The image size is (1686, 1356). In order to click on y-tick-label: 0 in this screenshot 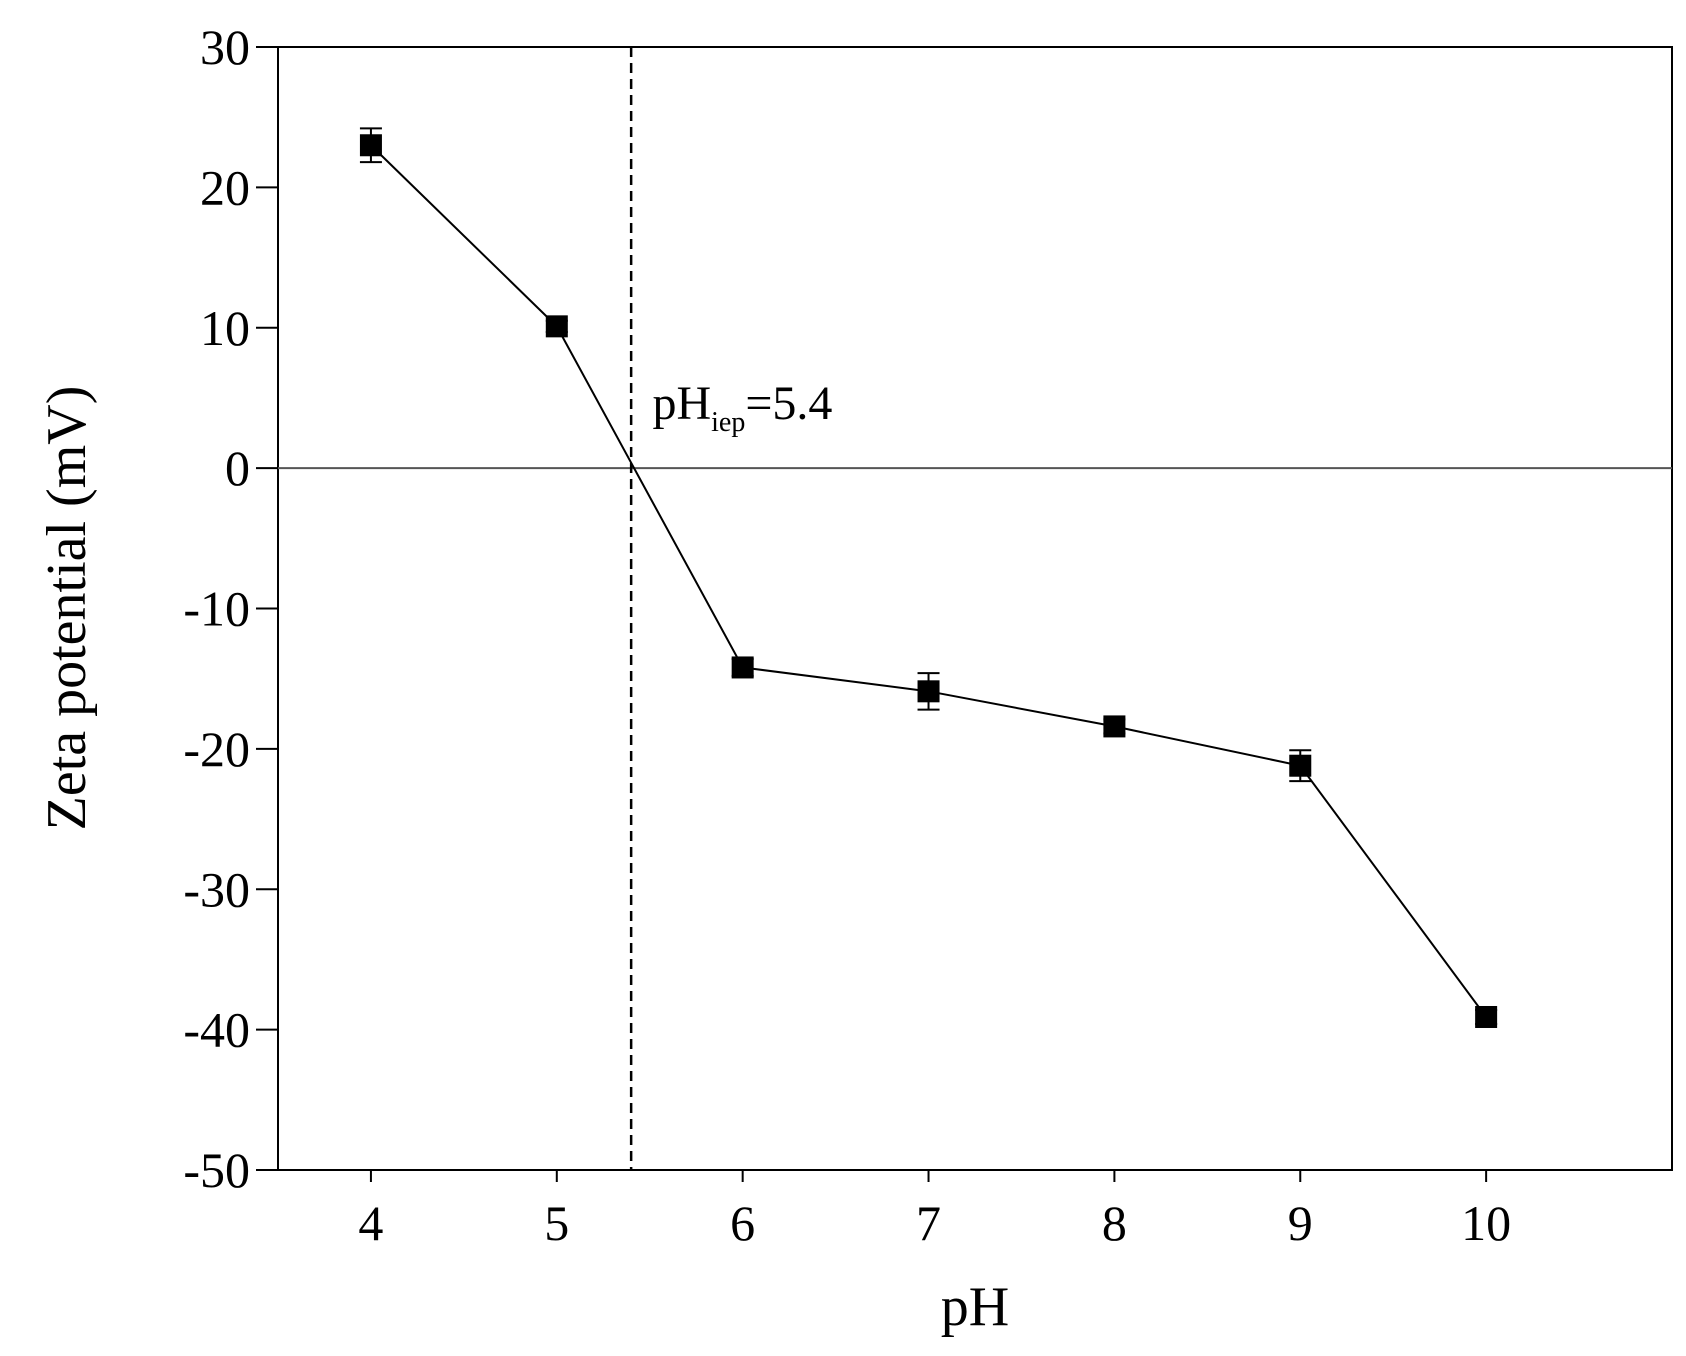, I will do `click(237, 468)`.